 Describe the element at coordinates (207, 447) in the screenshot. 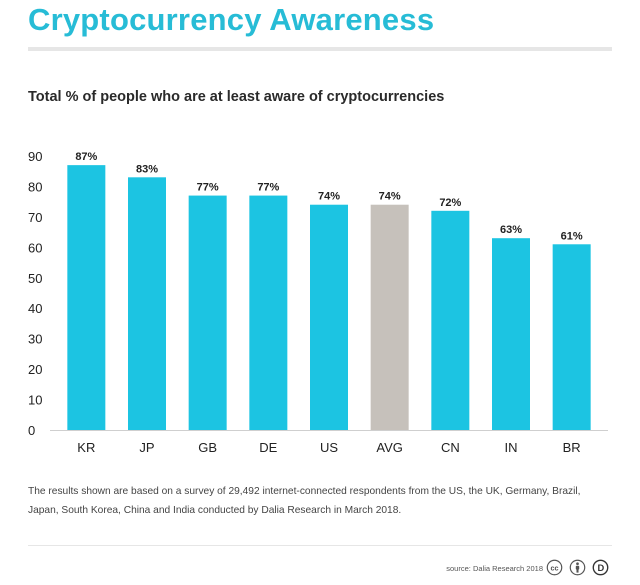

I see `x-tick-label: GB` at that location.